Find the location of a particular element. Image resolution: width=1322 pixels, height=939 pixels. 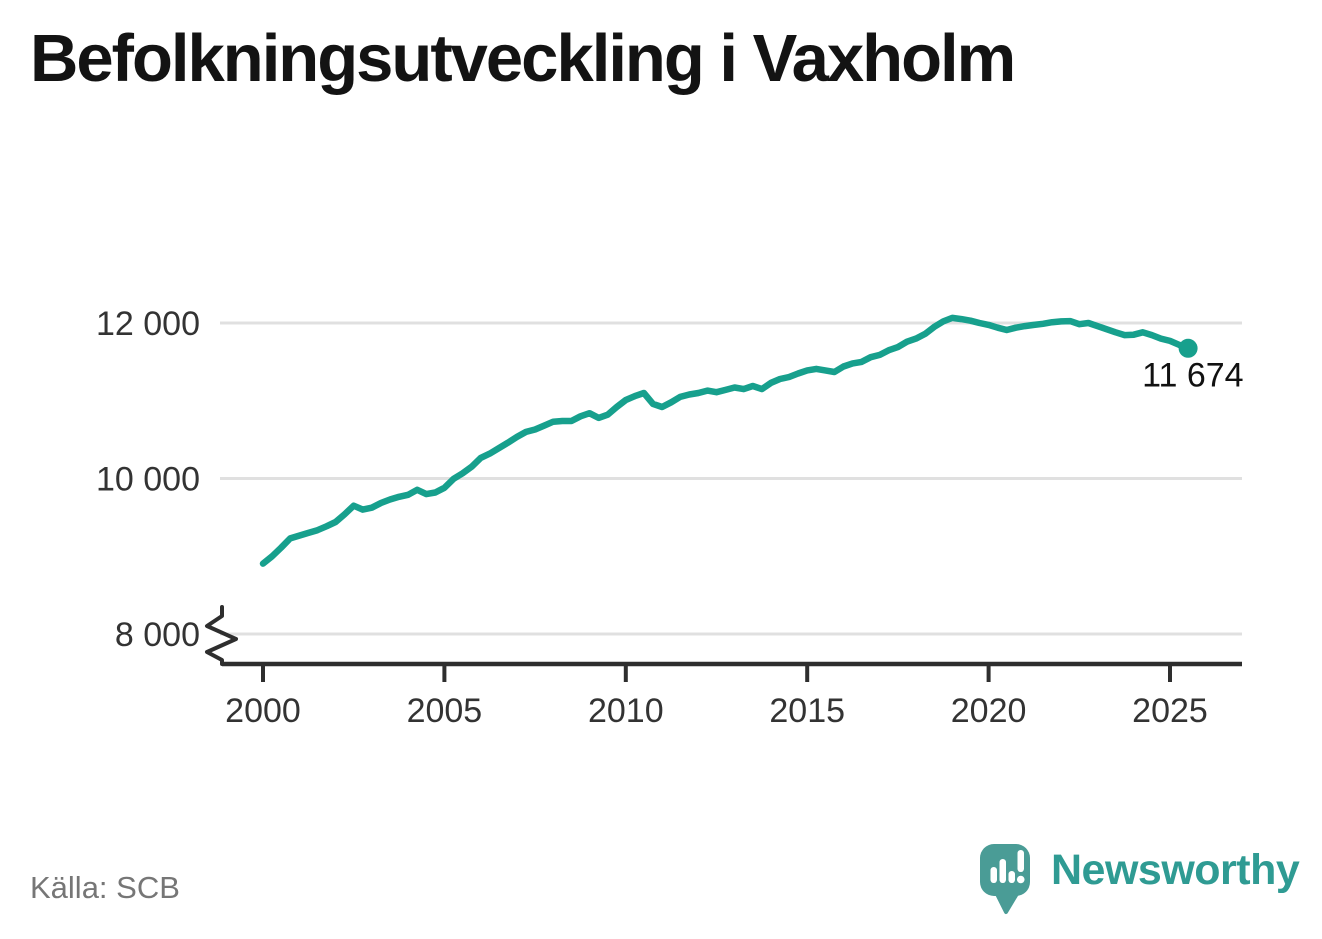

y-tick-label-8000: 8 000 is located at coordinates (157, 635).